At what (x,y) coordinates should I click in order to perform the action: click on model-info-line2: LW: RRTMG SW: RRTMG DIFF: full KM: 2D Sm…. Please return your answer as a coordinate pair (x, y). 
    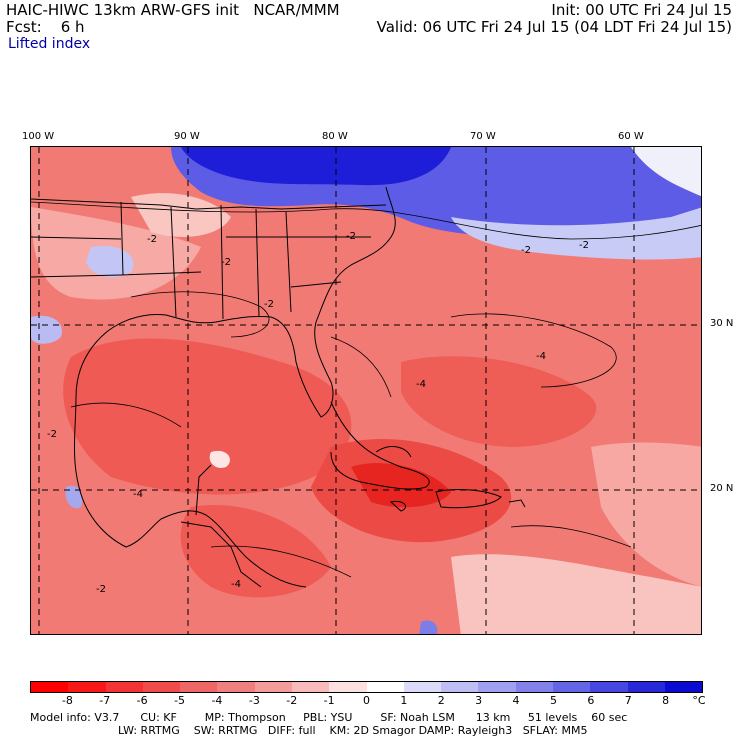
    Looking at the image, I should click on (353, 730).